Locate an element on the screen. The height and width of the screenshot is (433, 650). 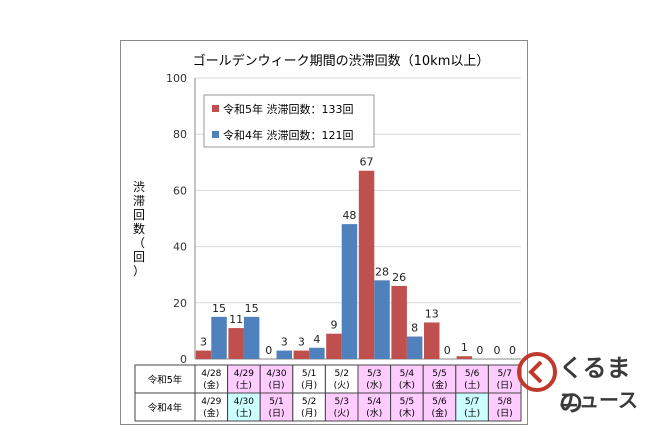
y-tick-label: 0 is located at coordinates (183, 359).